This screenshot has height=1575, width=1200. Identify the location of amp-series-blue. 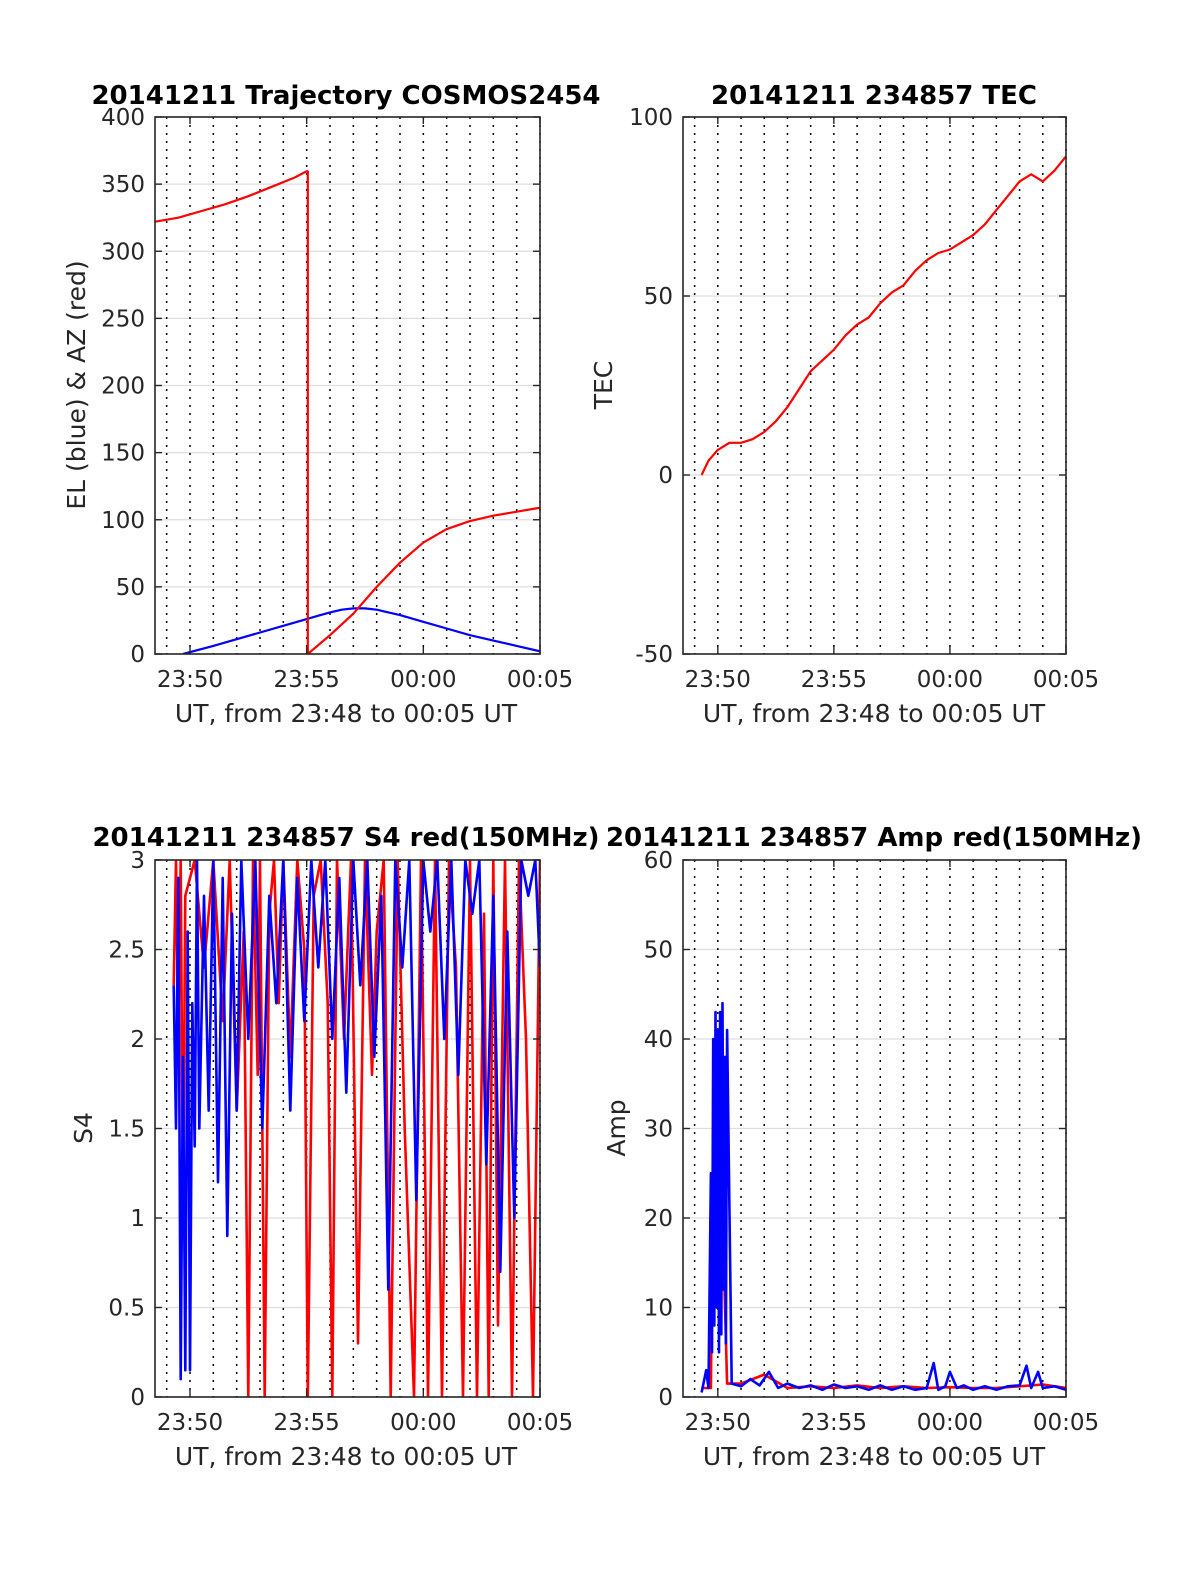
(883, 1197).